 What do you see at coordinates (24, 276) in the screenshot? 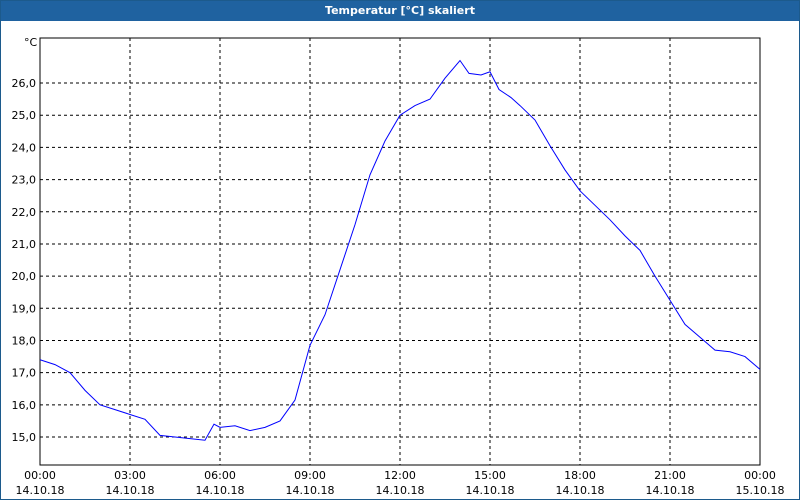
I see `y-tick-label: 20,0` at bounding box center [24, 276].